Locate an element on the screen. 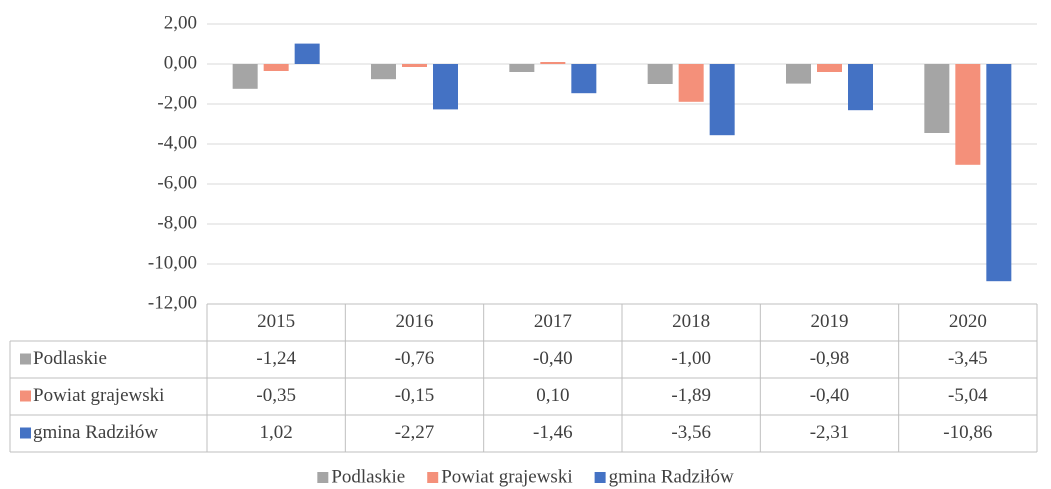  x-tick-label: 2017 is located at coordinates (553, 321).